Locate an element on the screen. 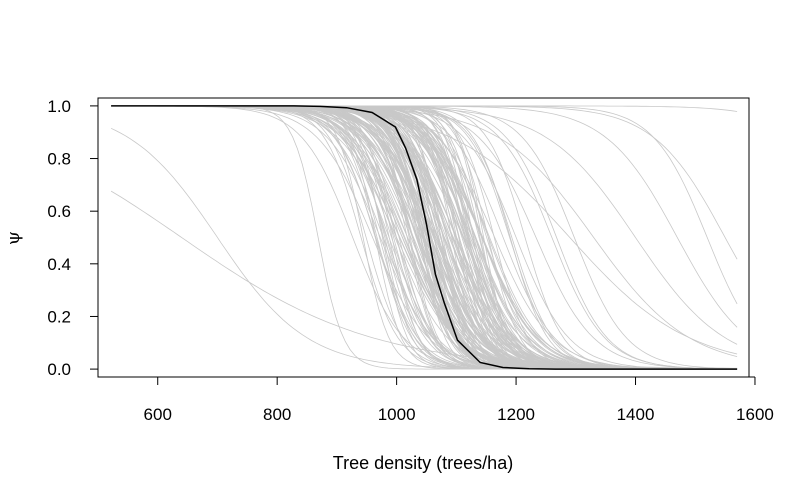 This screenshot has height=500, width=800. y-tick-label: 0.8 is located at coordinates (59, 159).